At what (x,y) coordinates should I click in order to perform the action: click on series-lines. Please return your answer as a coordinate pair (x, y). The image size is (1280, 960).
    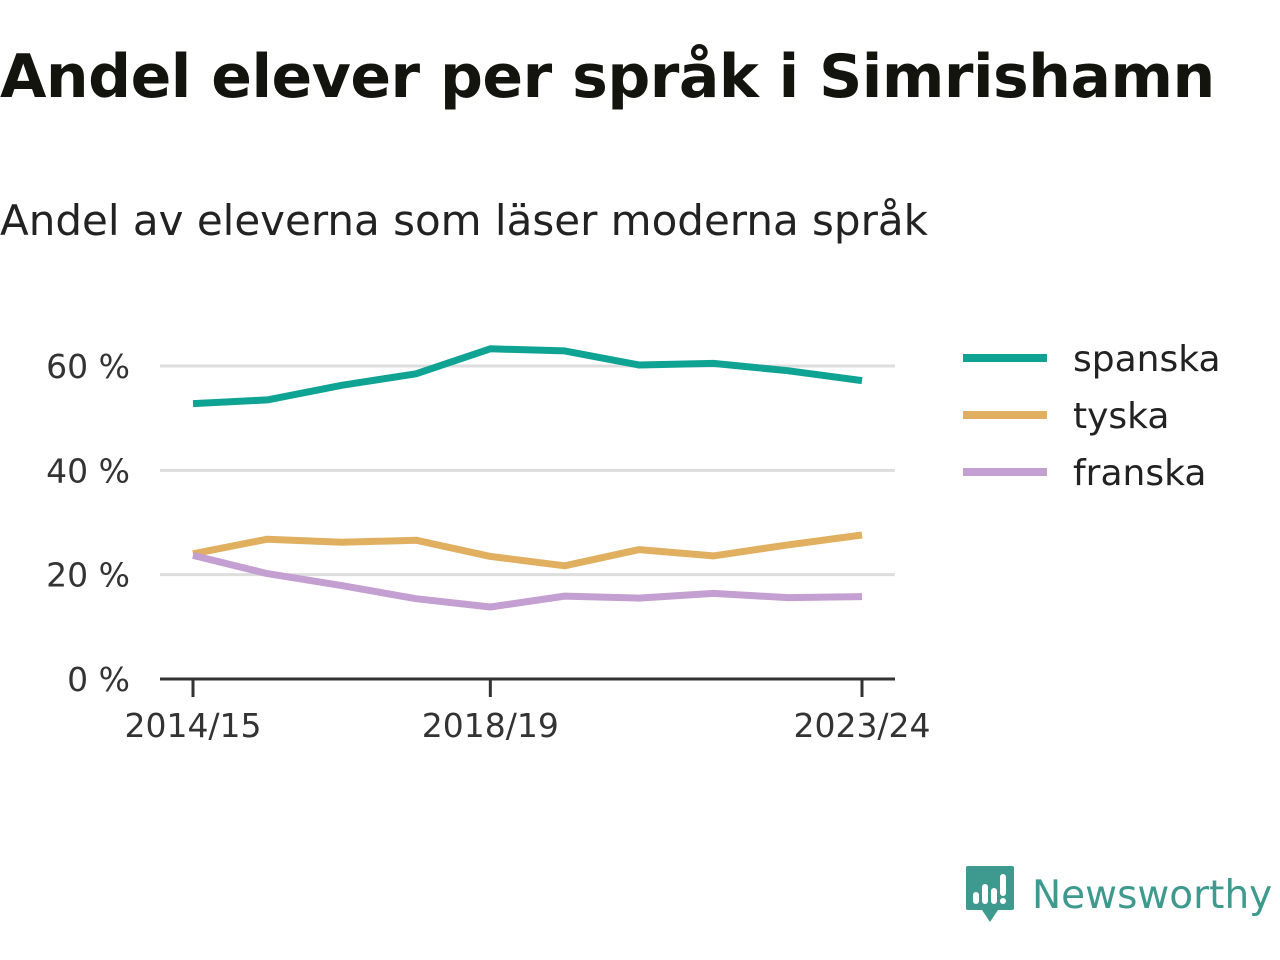
    Looking at the image, I should click on (527, 478).